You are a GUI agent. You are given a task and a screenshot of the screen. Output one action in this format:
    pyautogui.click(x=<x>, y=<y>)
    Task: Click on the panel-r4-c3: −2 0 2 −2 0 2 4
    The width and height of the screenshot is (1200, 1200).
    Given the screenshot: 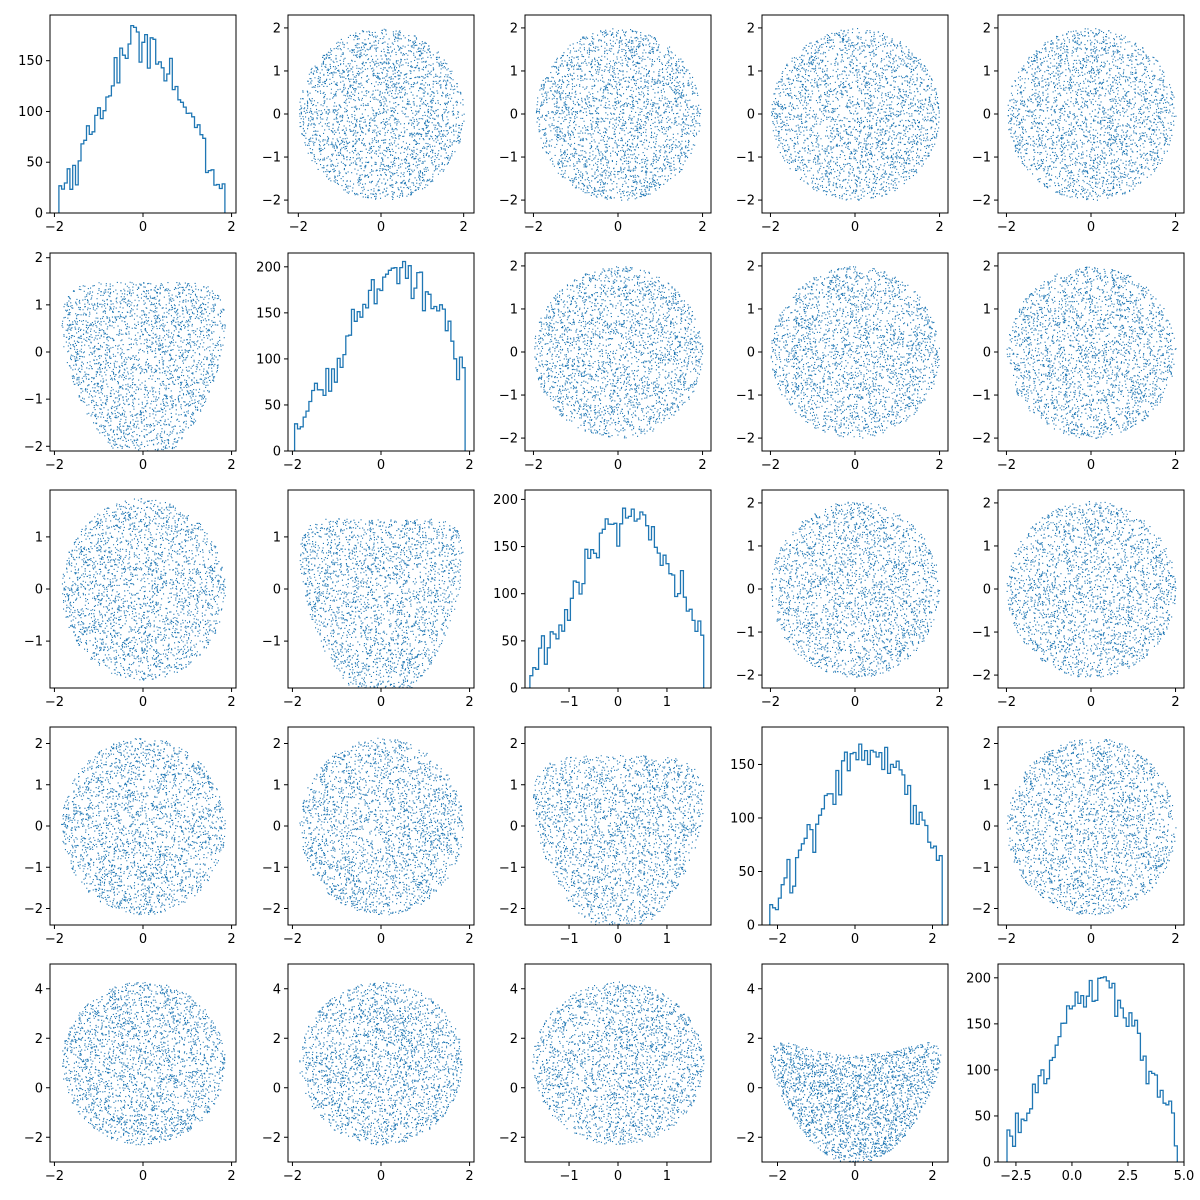 What is the action you would take?
    pyautogui.click(x=842, y=1073)
    